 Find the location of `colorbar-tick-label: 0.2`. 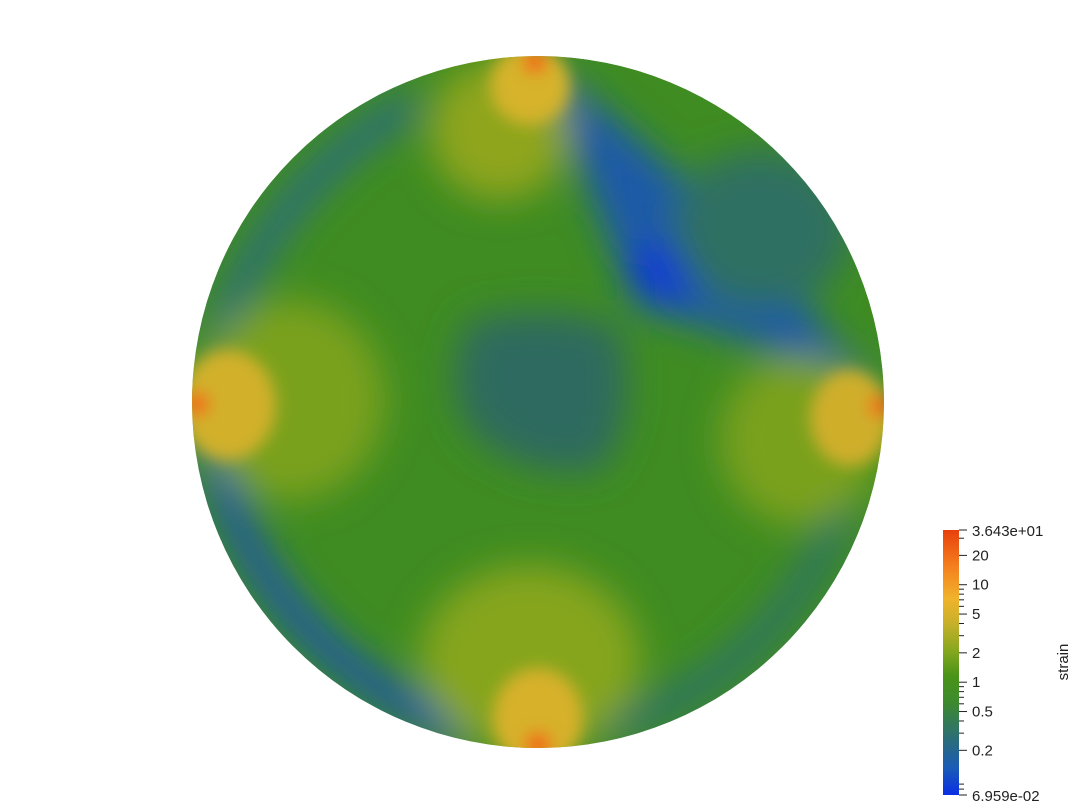

colorbar-tick-label: 0.2 is located at coordinates (982, 750).